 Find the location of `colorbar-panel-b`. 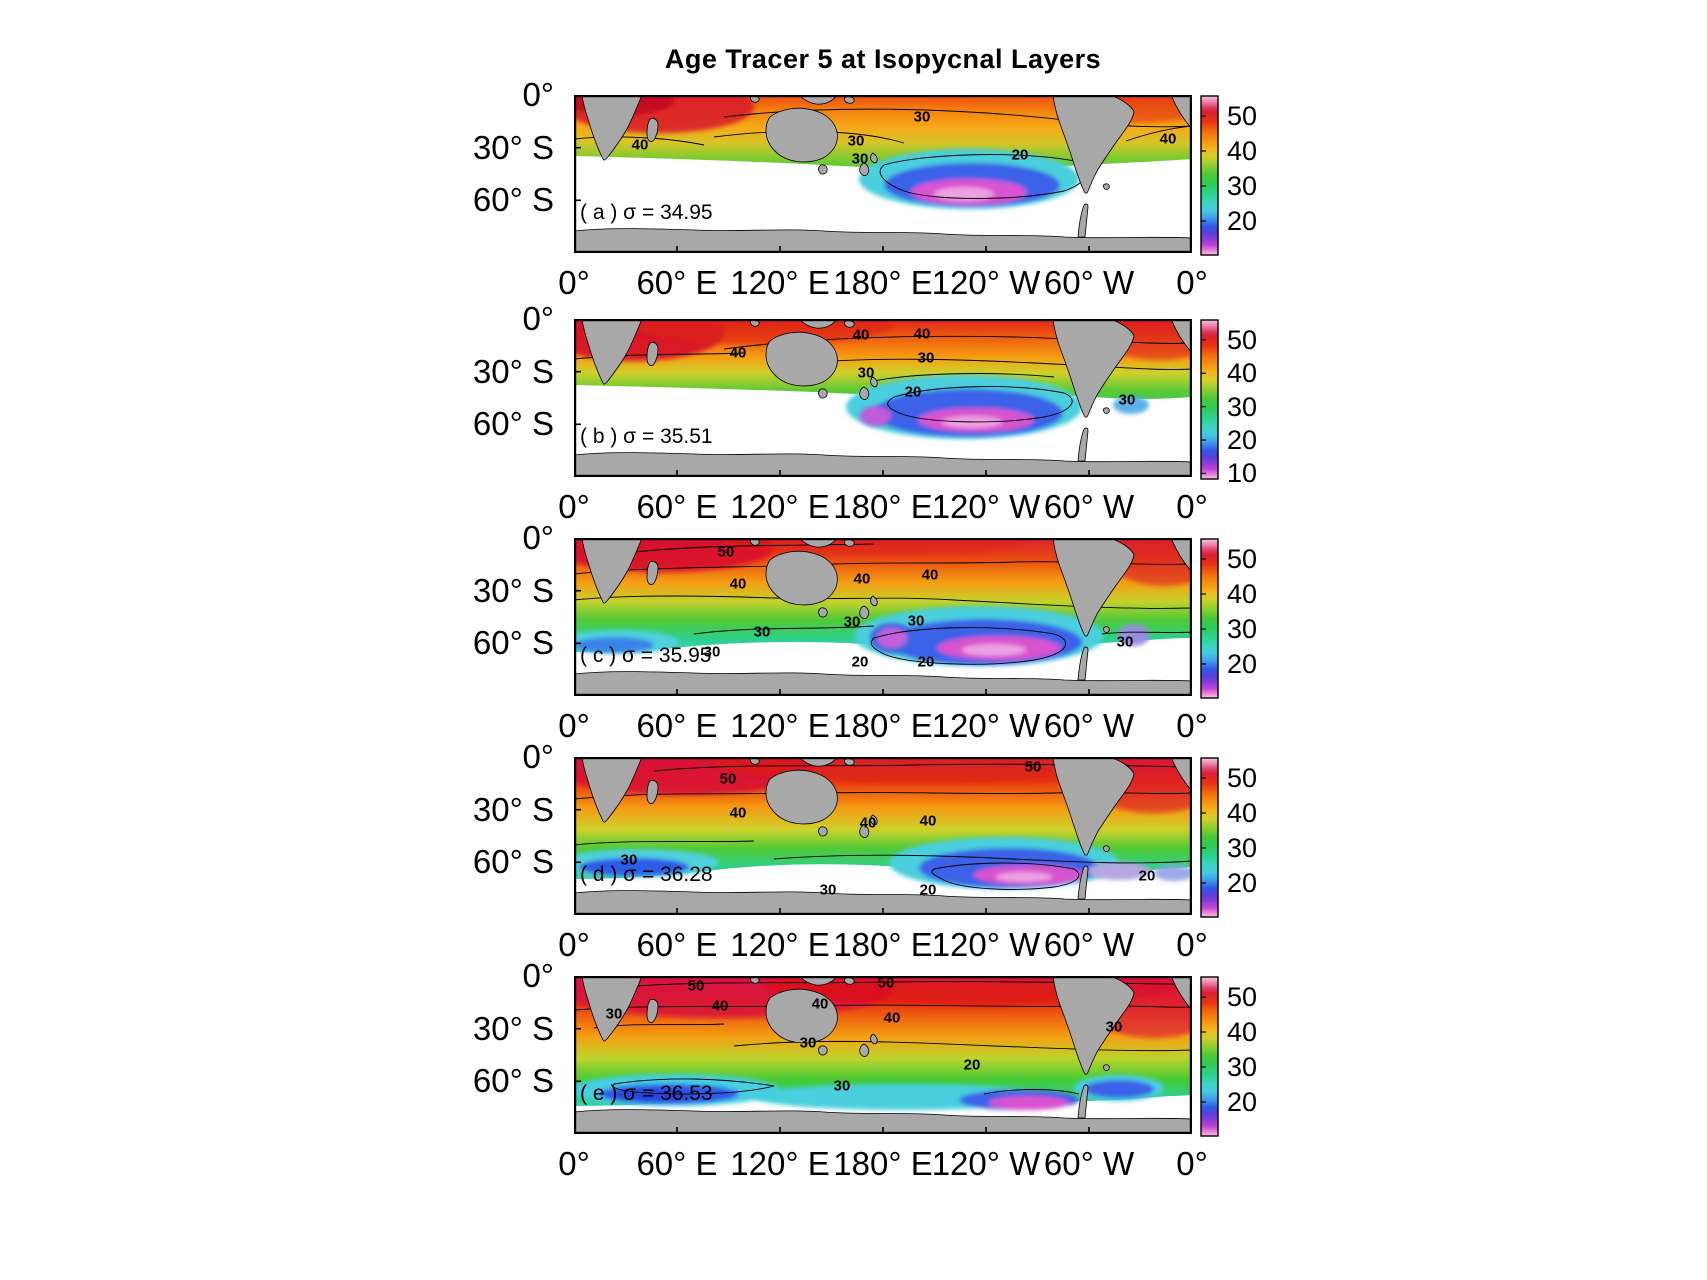

colorbar-panel-b is located at coordinates (1209, 399).